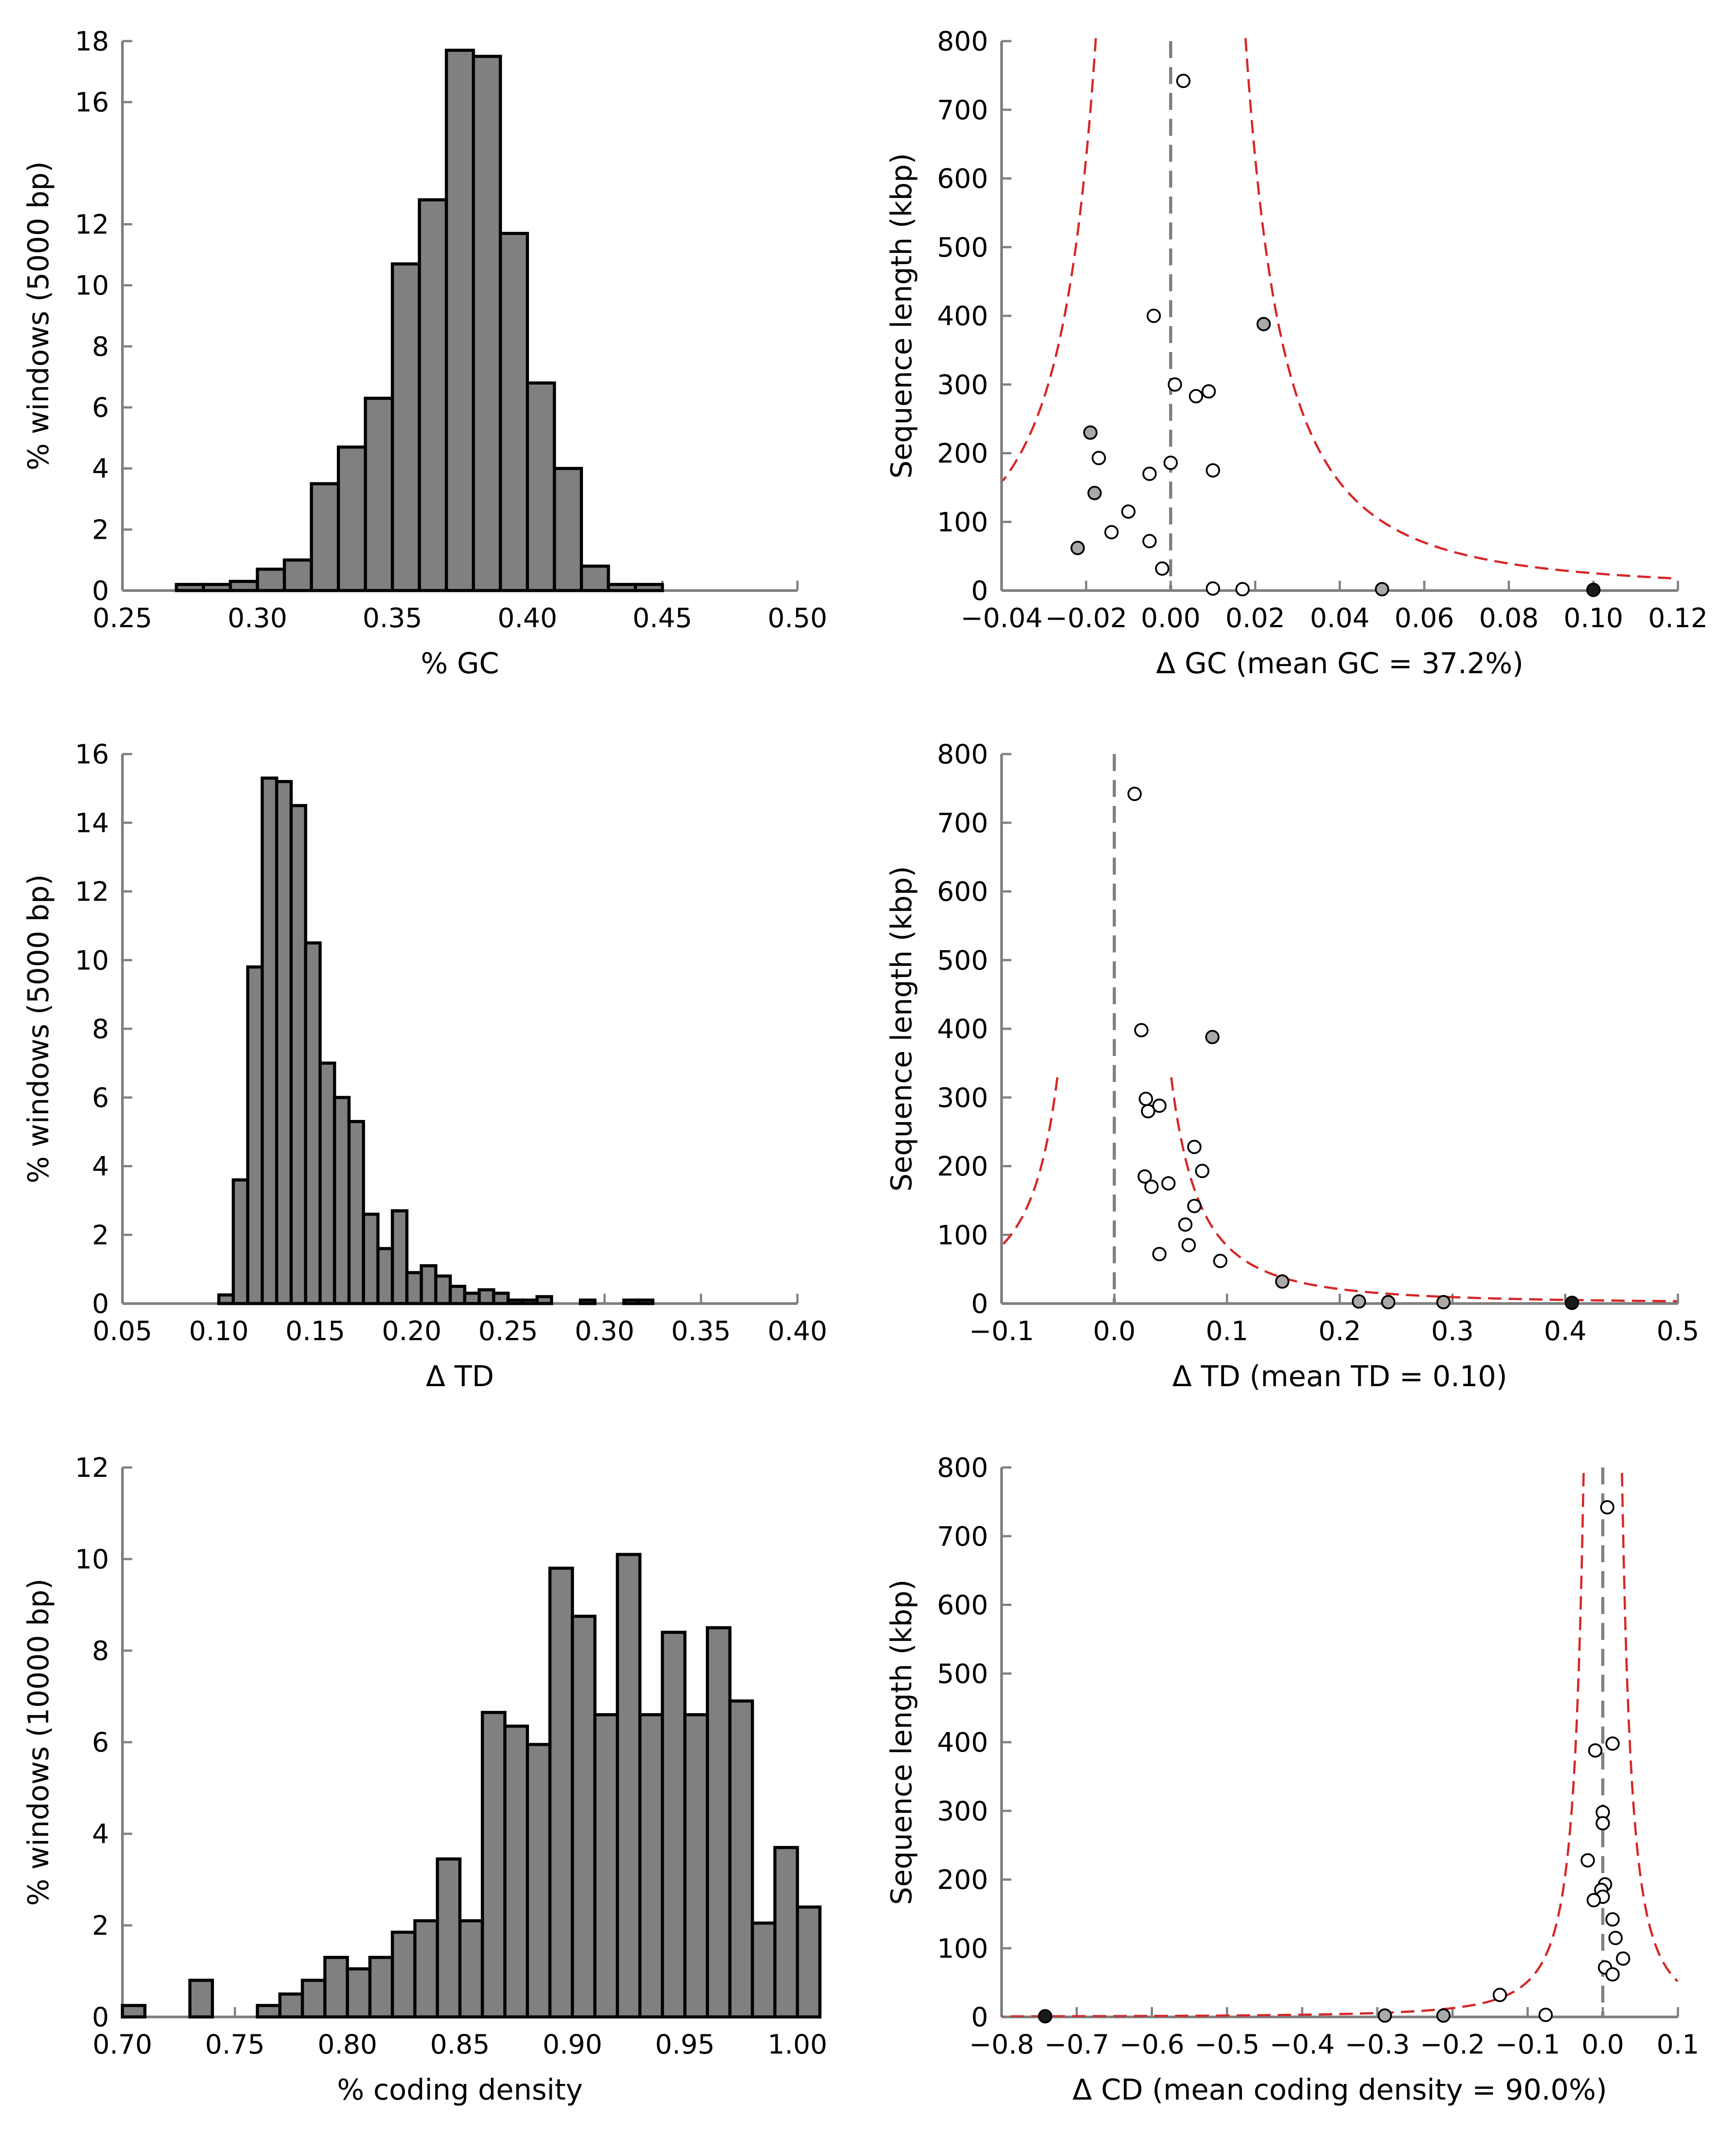 This screenshot has width=1736, height=2138. I want to click on x-tick-label: 0.50, so click(797, 619).